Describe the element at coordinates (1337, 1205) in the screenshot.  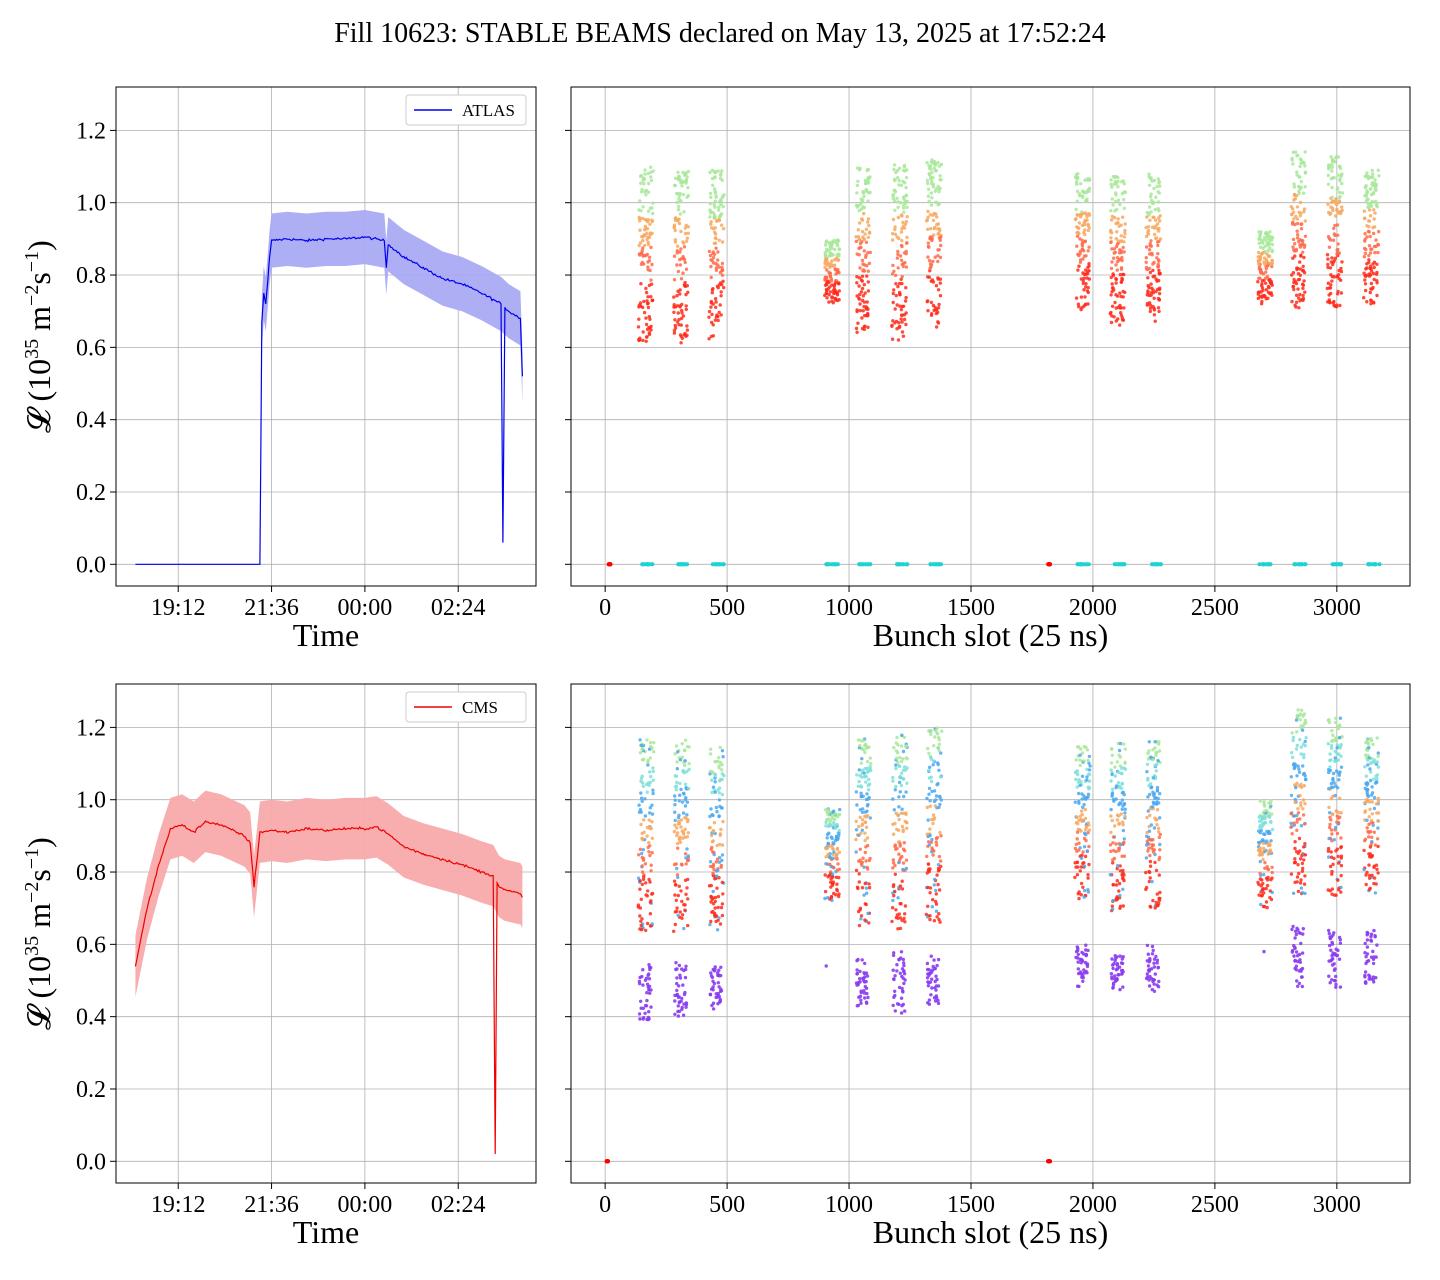
I see `x-tick-label: 3000` at that location.